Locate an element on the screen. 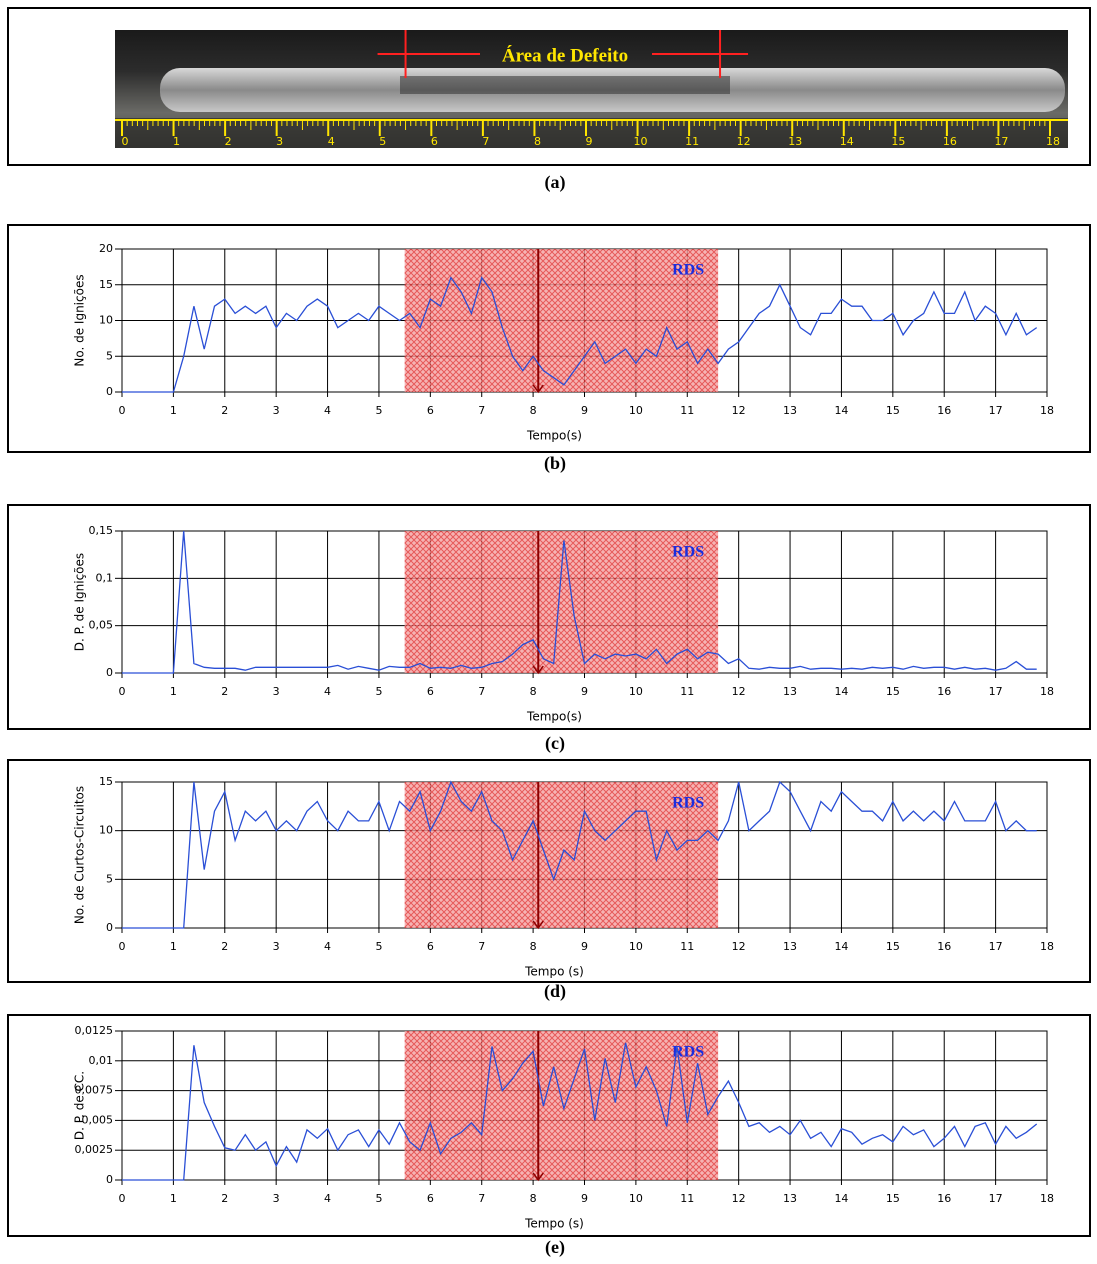 The height and width of the screenshot is (1264, 1097). weld-photo: Área de Defeito is located at coordinates (591, 89).